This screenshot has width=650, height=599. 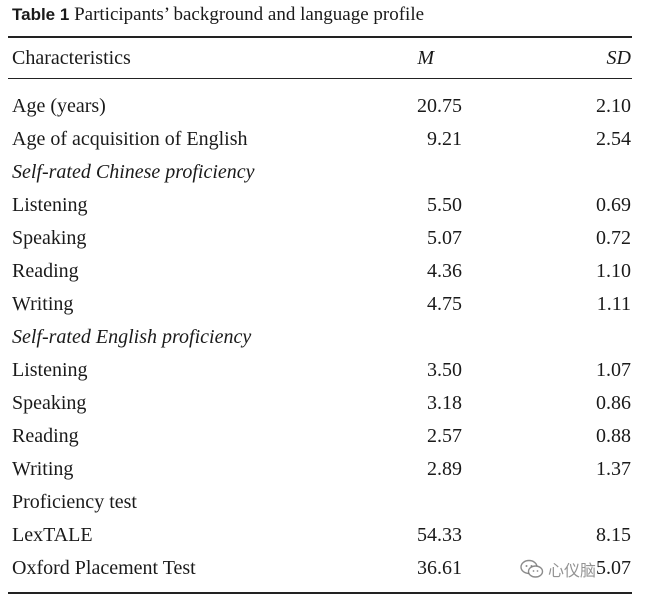 What do you see at coordinates (613, 238) in the screenshot?
I see `row-sd: 0.72` at bounding box center [613, 238].